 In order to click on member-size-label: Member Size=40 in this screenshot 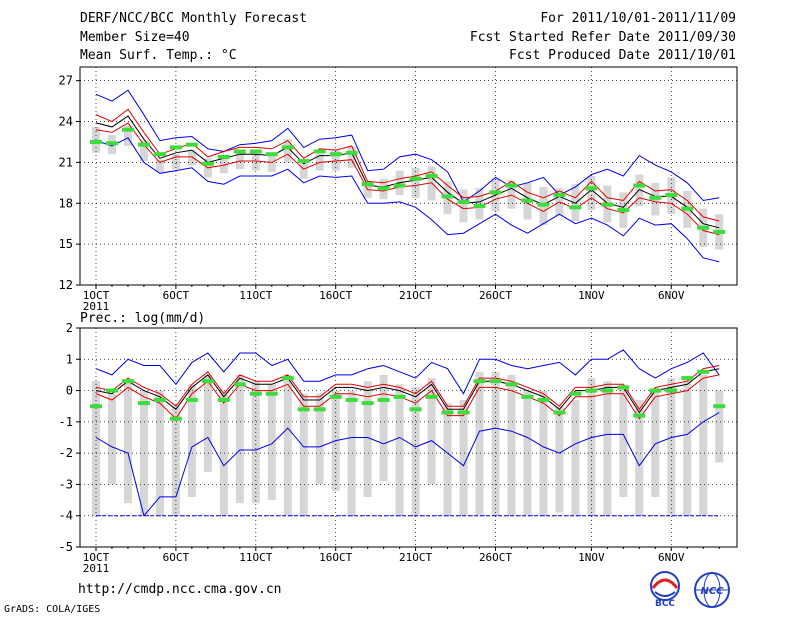, I will do `click(135, 37)`.